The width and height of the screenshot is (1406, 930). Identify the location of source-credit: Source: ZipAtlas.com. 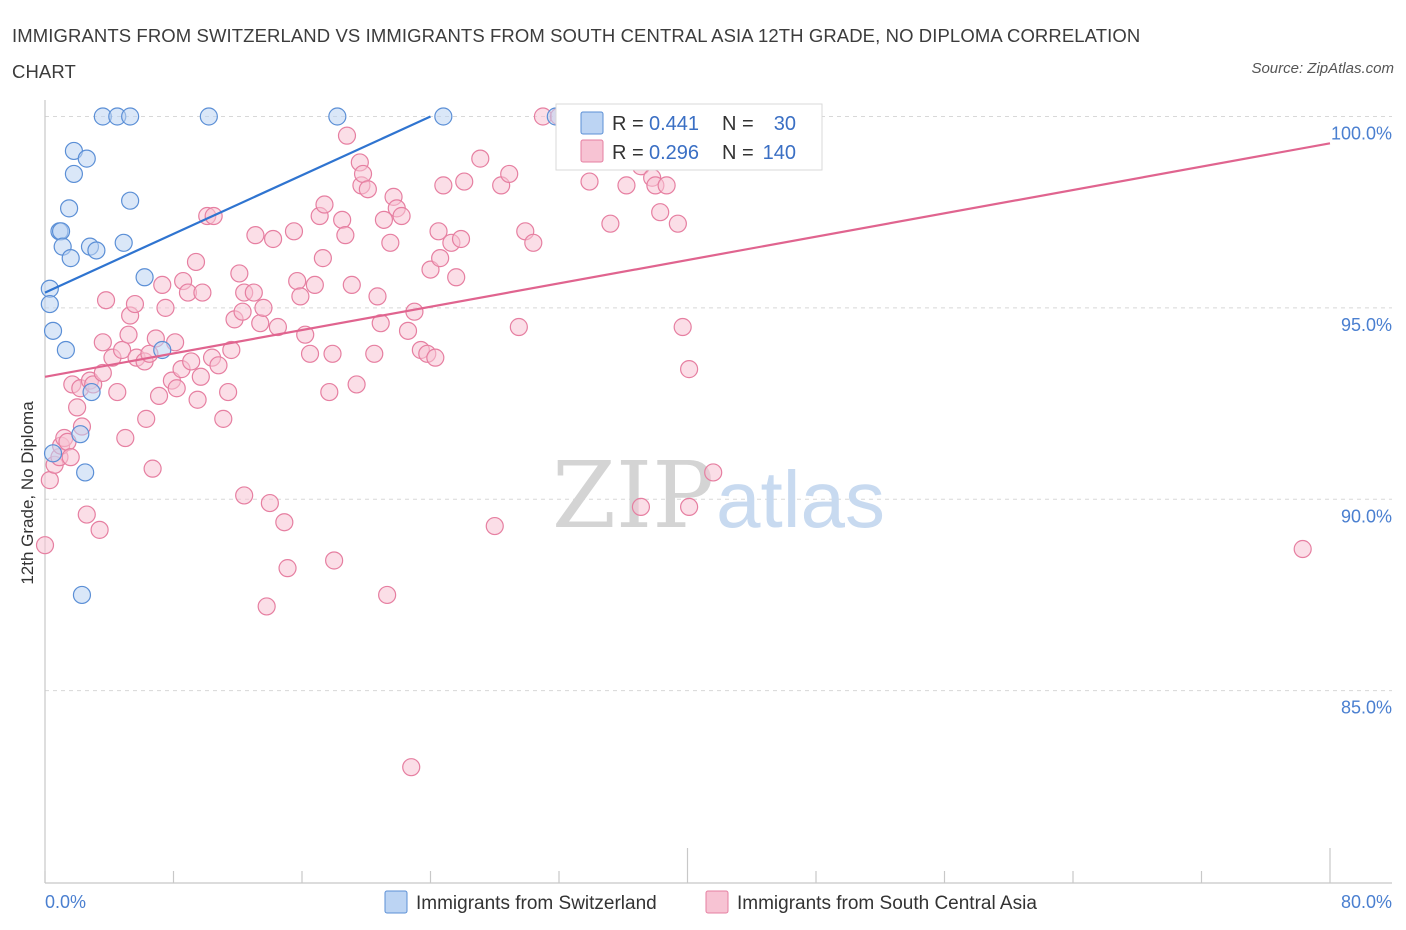
(1322, 68).